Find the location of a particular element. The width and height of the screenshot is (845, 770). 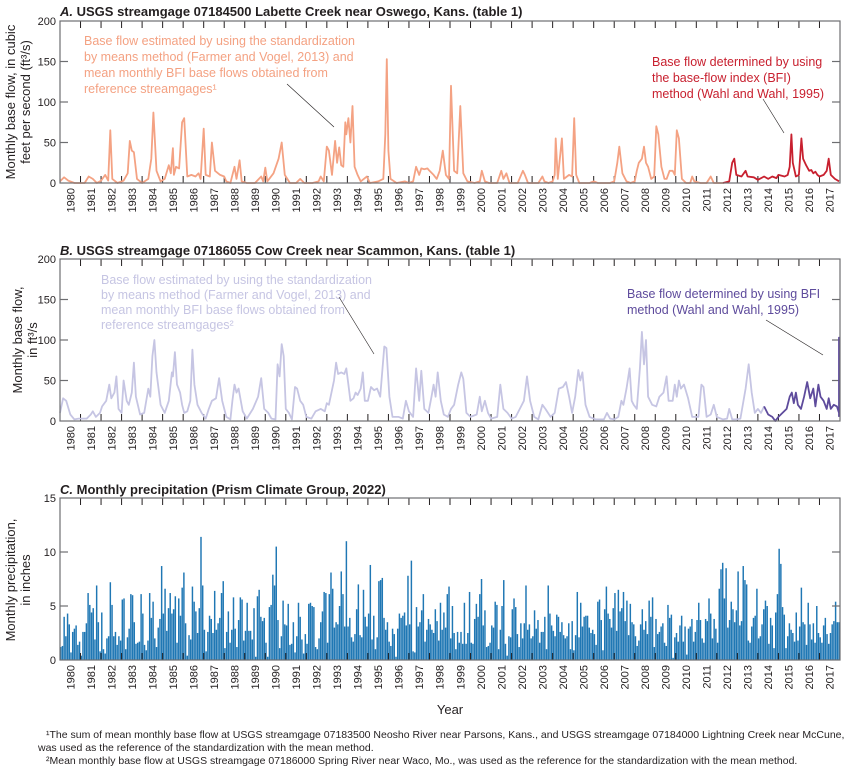

ytick-label: 200 is located at coordinates (47, 260).